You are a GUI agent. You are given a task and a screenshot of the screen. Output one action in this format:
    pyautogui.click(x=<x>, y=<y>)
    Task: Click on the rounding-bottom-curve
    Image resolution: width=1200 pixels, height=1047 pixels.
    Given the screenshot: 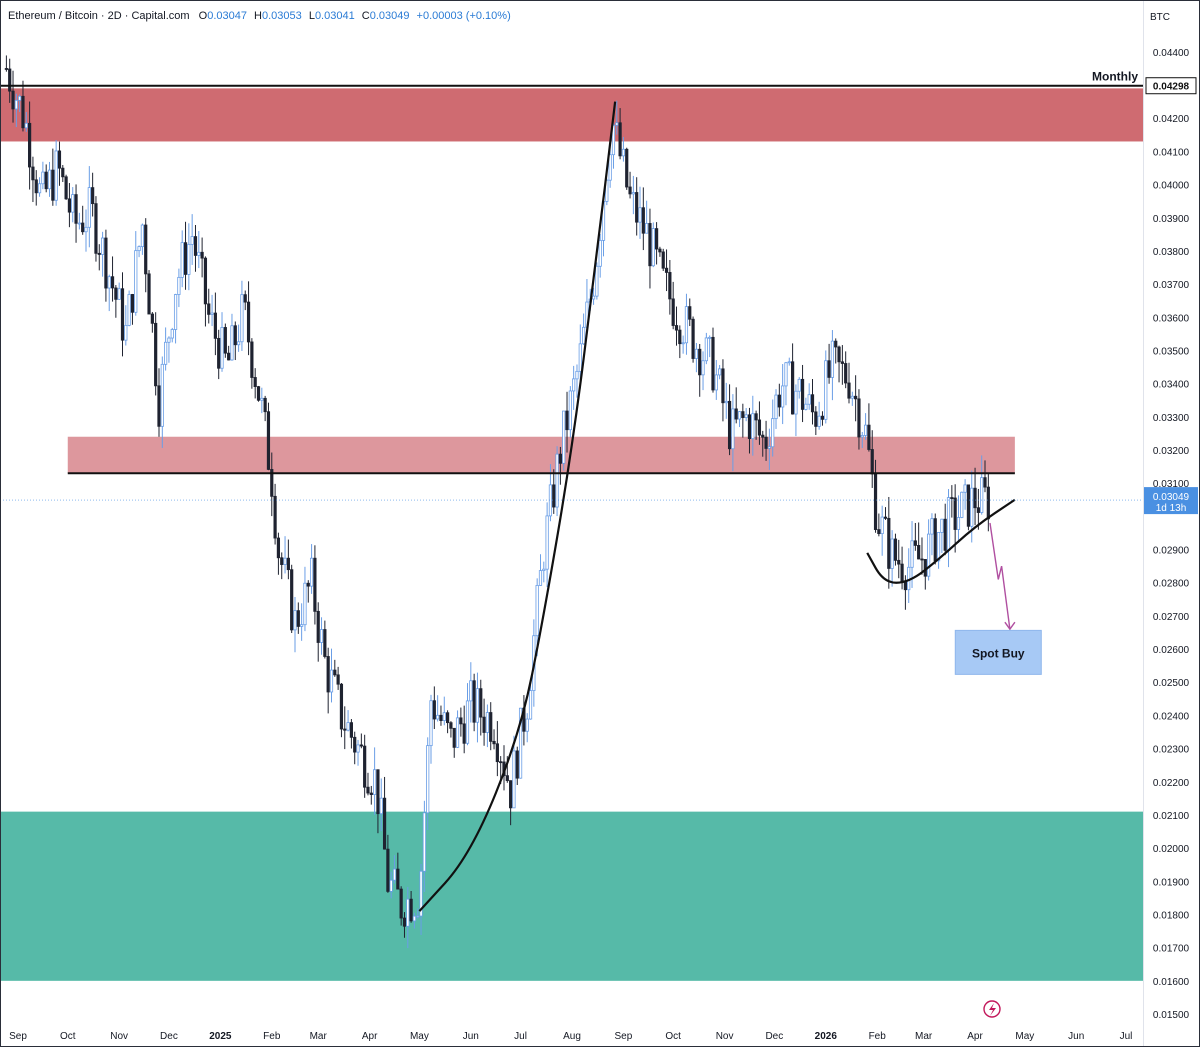 What is the action you would take?
    pyautogui.click(x=941, y=541)
    